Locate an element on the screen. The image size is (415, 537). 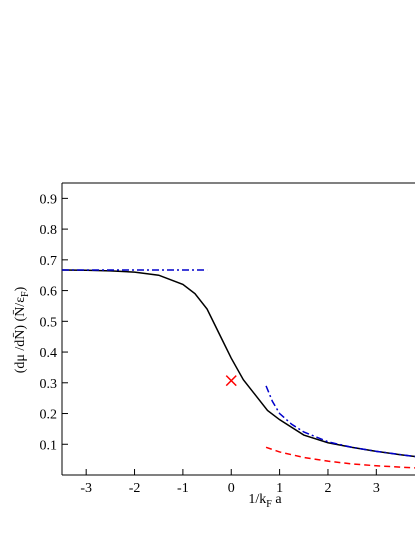
x-tick-label: -1 is located at coordinates (183, 488).